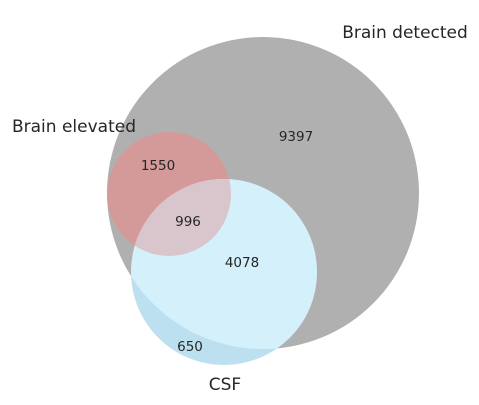 This screenshot has width=479, height=405. I want to click on count-csf-only: 650, so click(190, 347).